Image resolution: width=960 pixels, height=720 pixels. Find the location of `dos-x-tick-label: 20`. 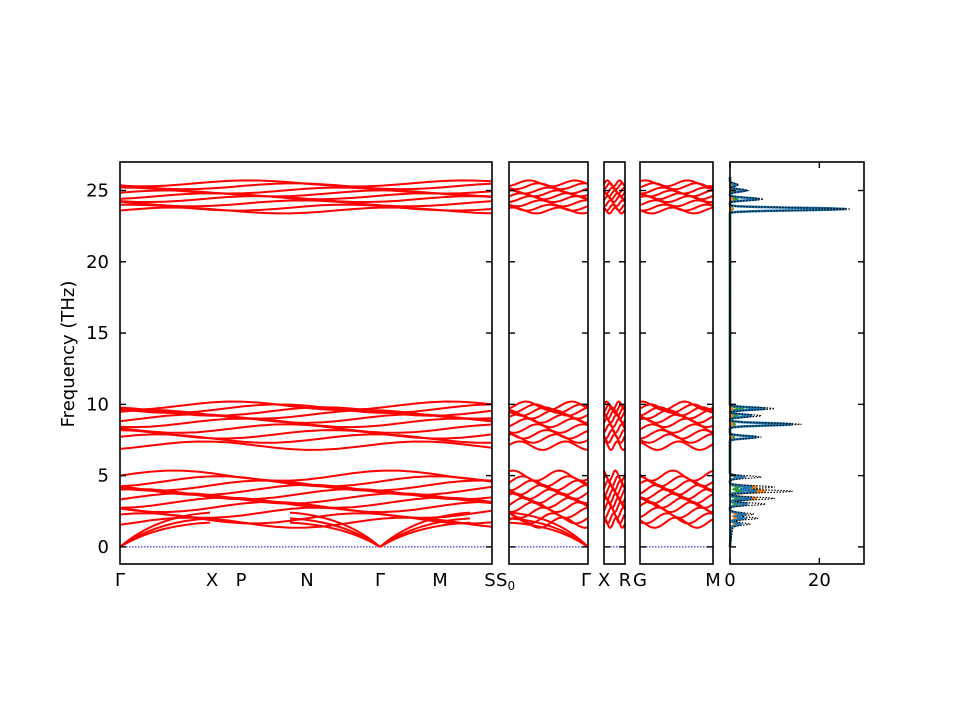

dos-x-tick-label: 20 is located at coordinates (819, 580).